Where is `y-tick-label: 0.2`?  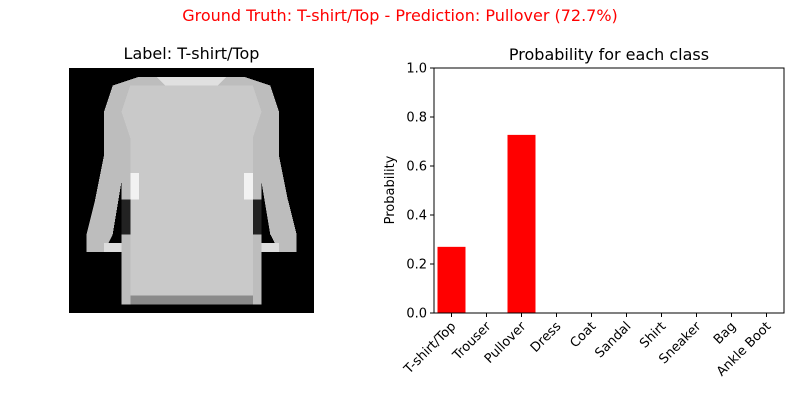
y-tick-label: 0.2 is located at coordinates (416, 265).